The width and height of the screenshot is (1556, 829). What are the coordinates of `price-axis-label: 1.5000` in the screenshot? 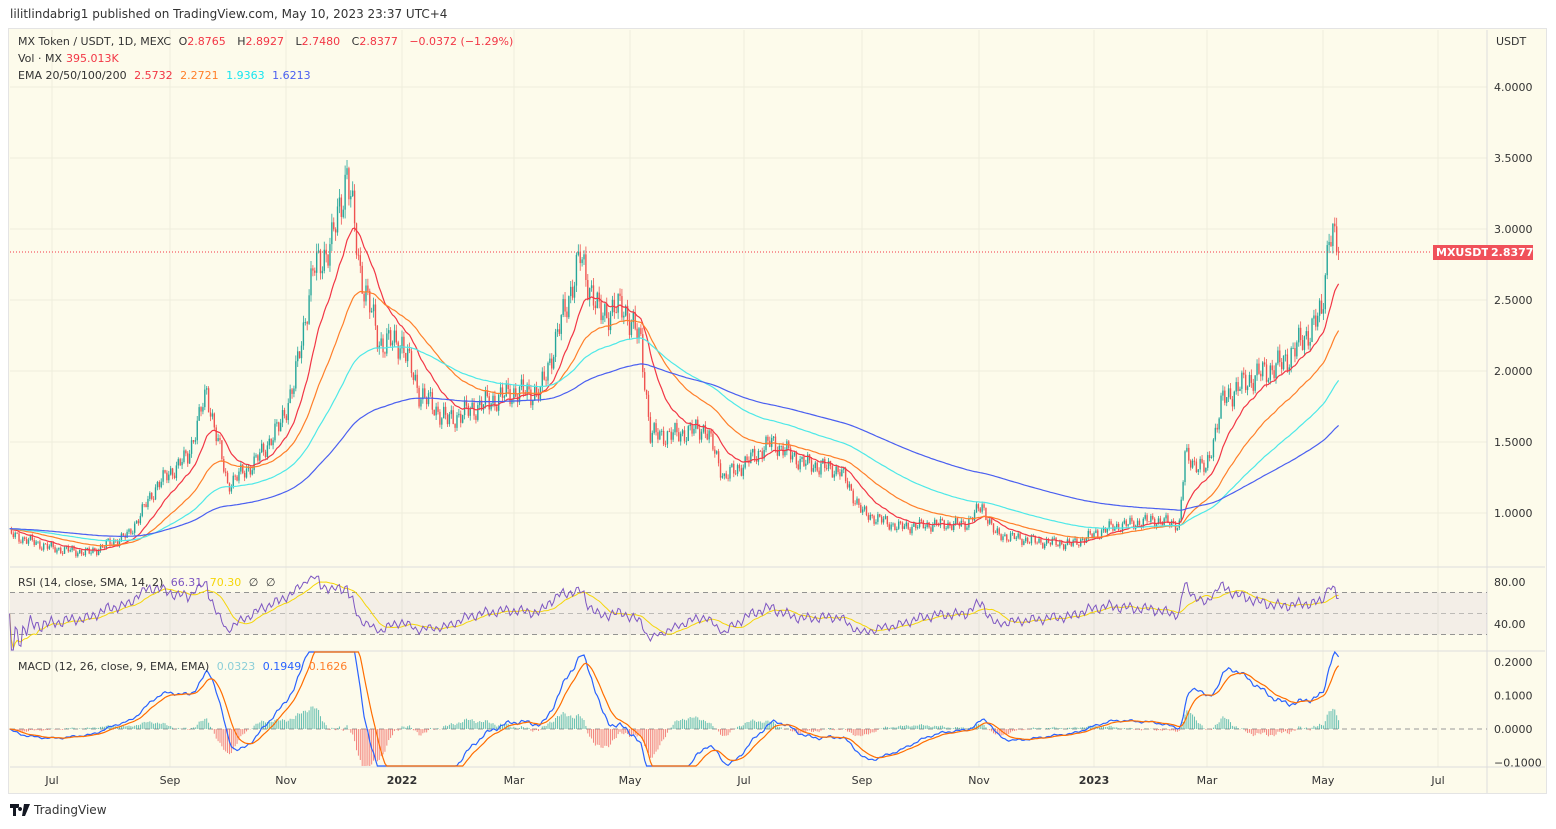 It's located at (1513, 442).